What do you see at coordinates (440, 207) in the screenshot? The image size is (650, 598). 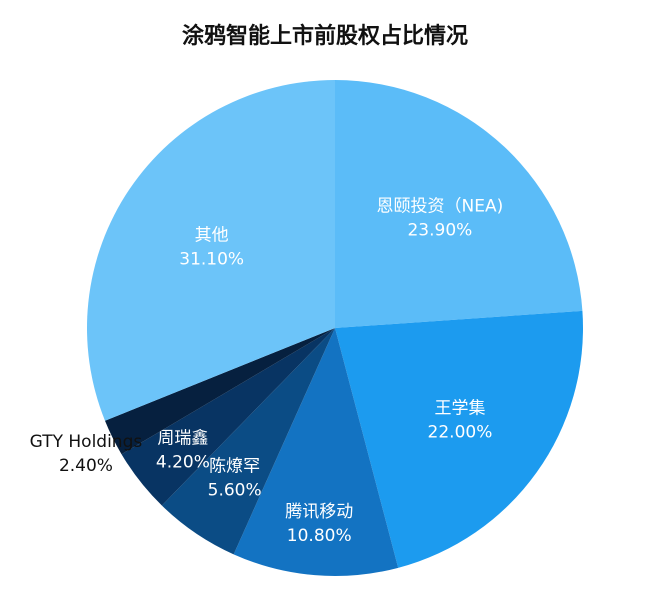 I see `slice-name-label: 恩颐投资（NEA)` at bounding box center [440, 207].